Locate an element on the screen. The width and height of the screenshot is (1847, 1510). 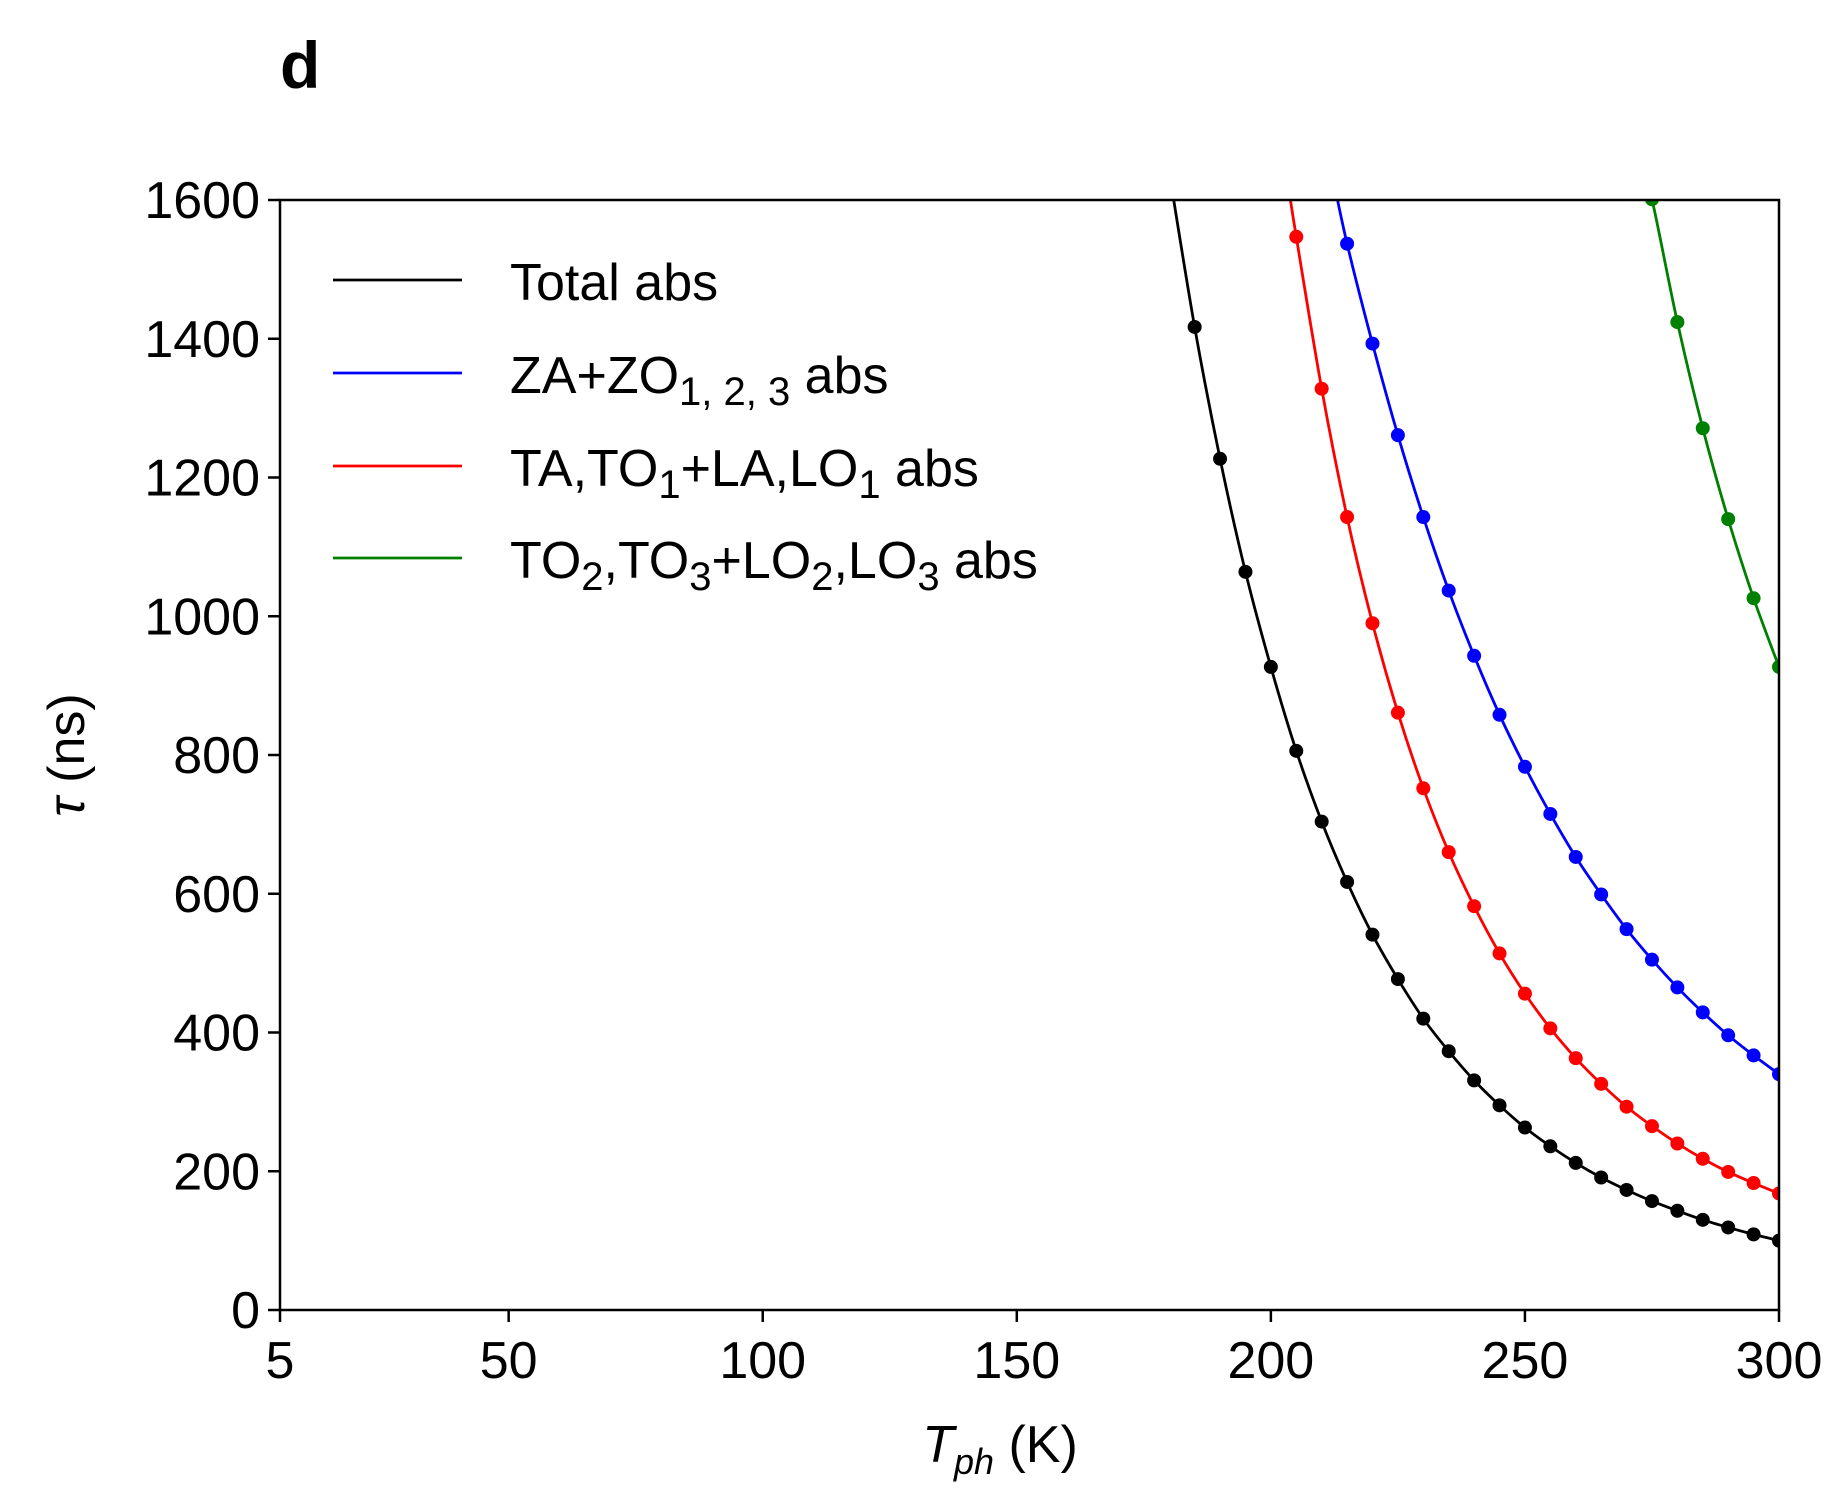
legend-item: ZA+ZO1, 2, 3 abs is located at coordinates (611, 380).